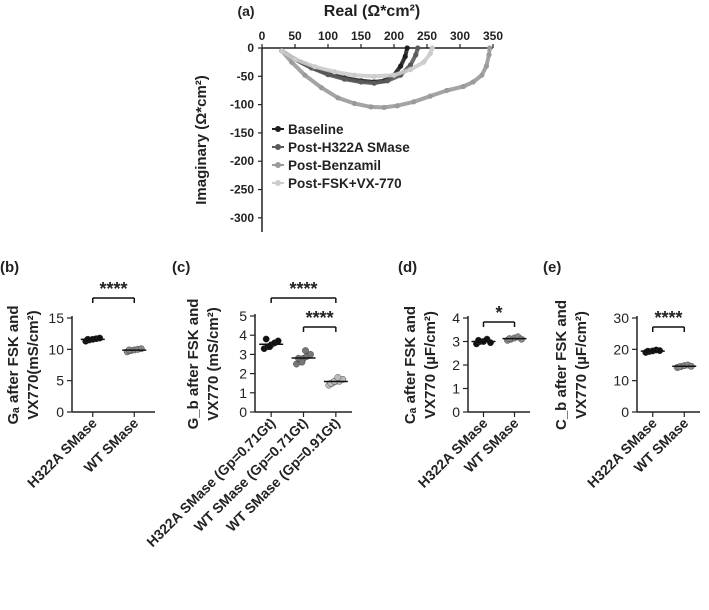  What do you see at coordinates (213, 363) in the screenshot?
I see `y-axis-label-line2: VX770 (mS/cm²)` at bounding box center [213, 363].